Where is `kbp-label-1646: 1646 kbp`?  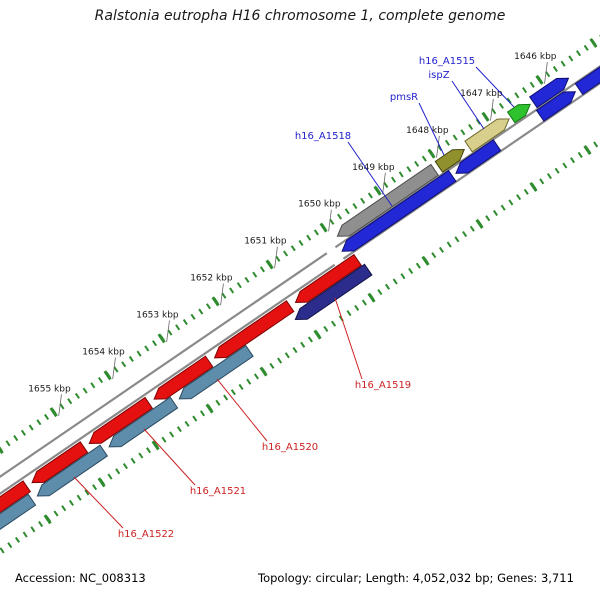
kbp-label-1646: 1646 kbp is located at coordinates (535, 57).